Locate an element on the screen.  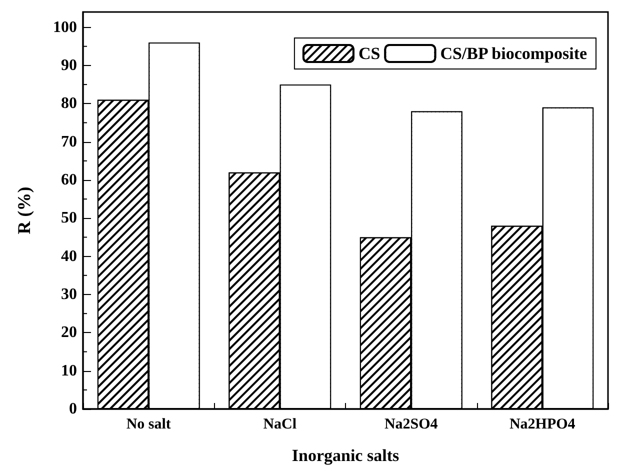
y-tick-label: 50 is located at coordinates (69, 218).